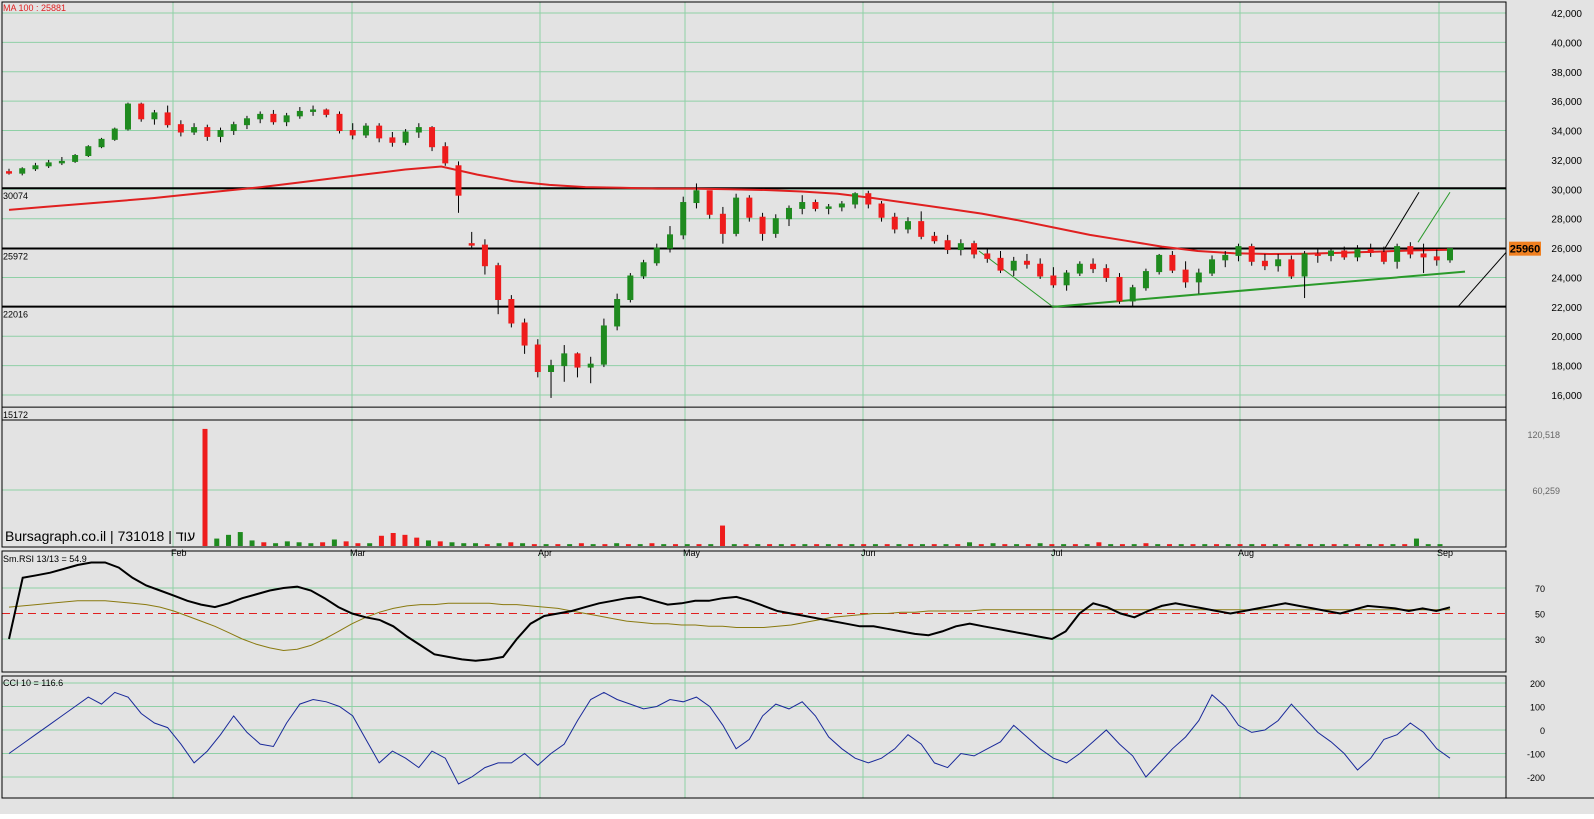  I want to click on panel-border, so click(754, 483).